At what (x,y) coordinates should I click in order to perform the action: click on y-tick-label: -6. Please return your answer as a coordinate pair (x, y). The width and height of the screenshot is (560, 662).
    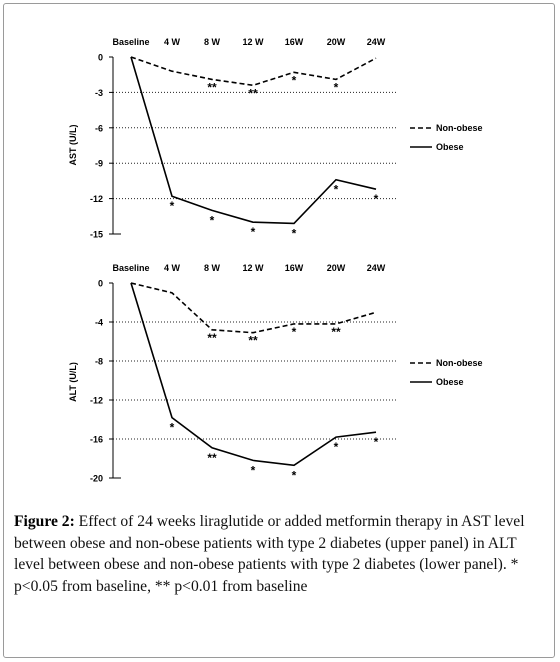
    Looking at the image, I should click on (99, 128).